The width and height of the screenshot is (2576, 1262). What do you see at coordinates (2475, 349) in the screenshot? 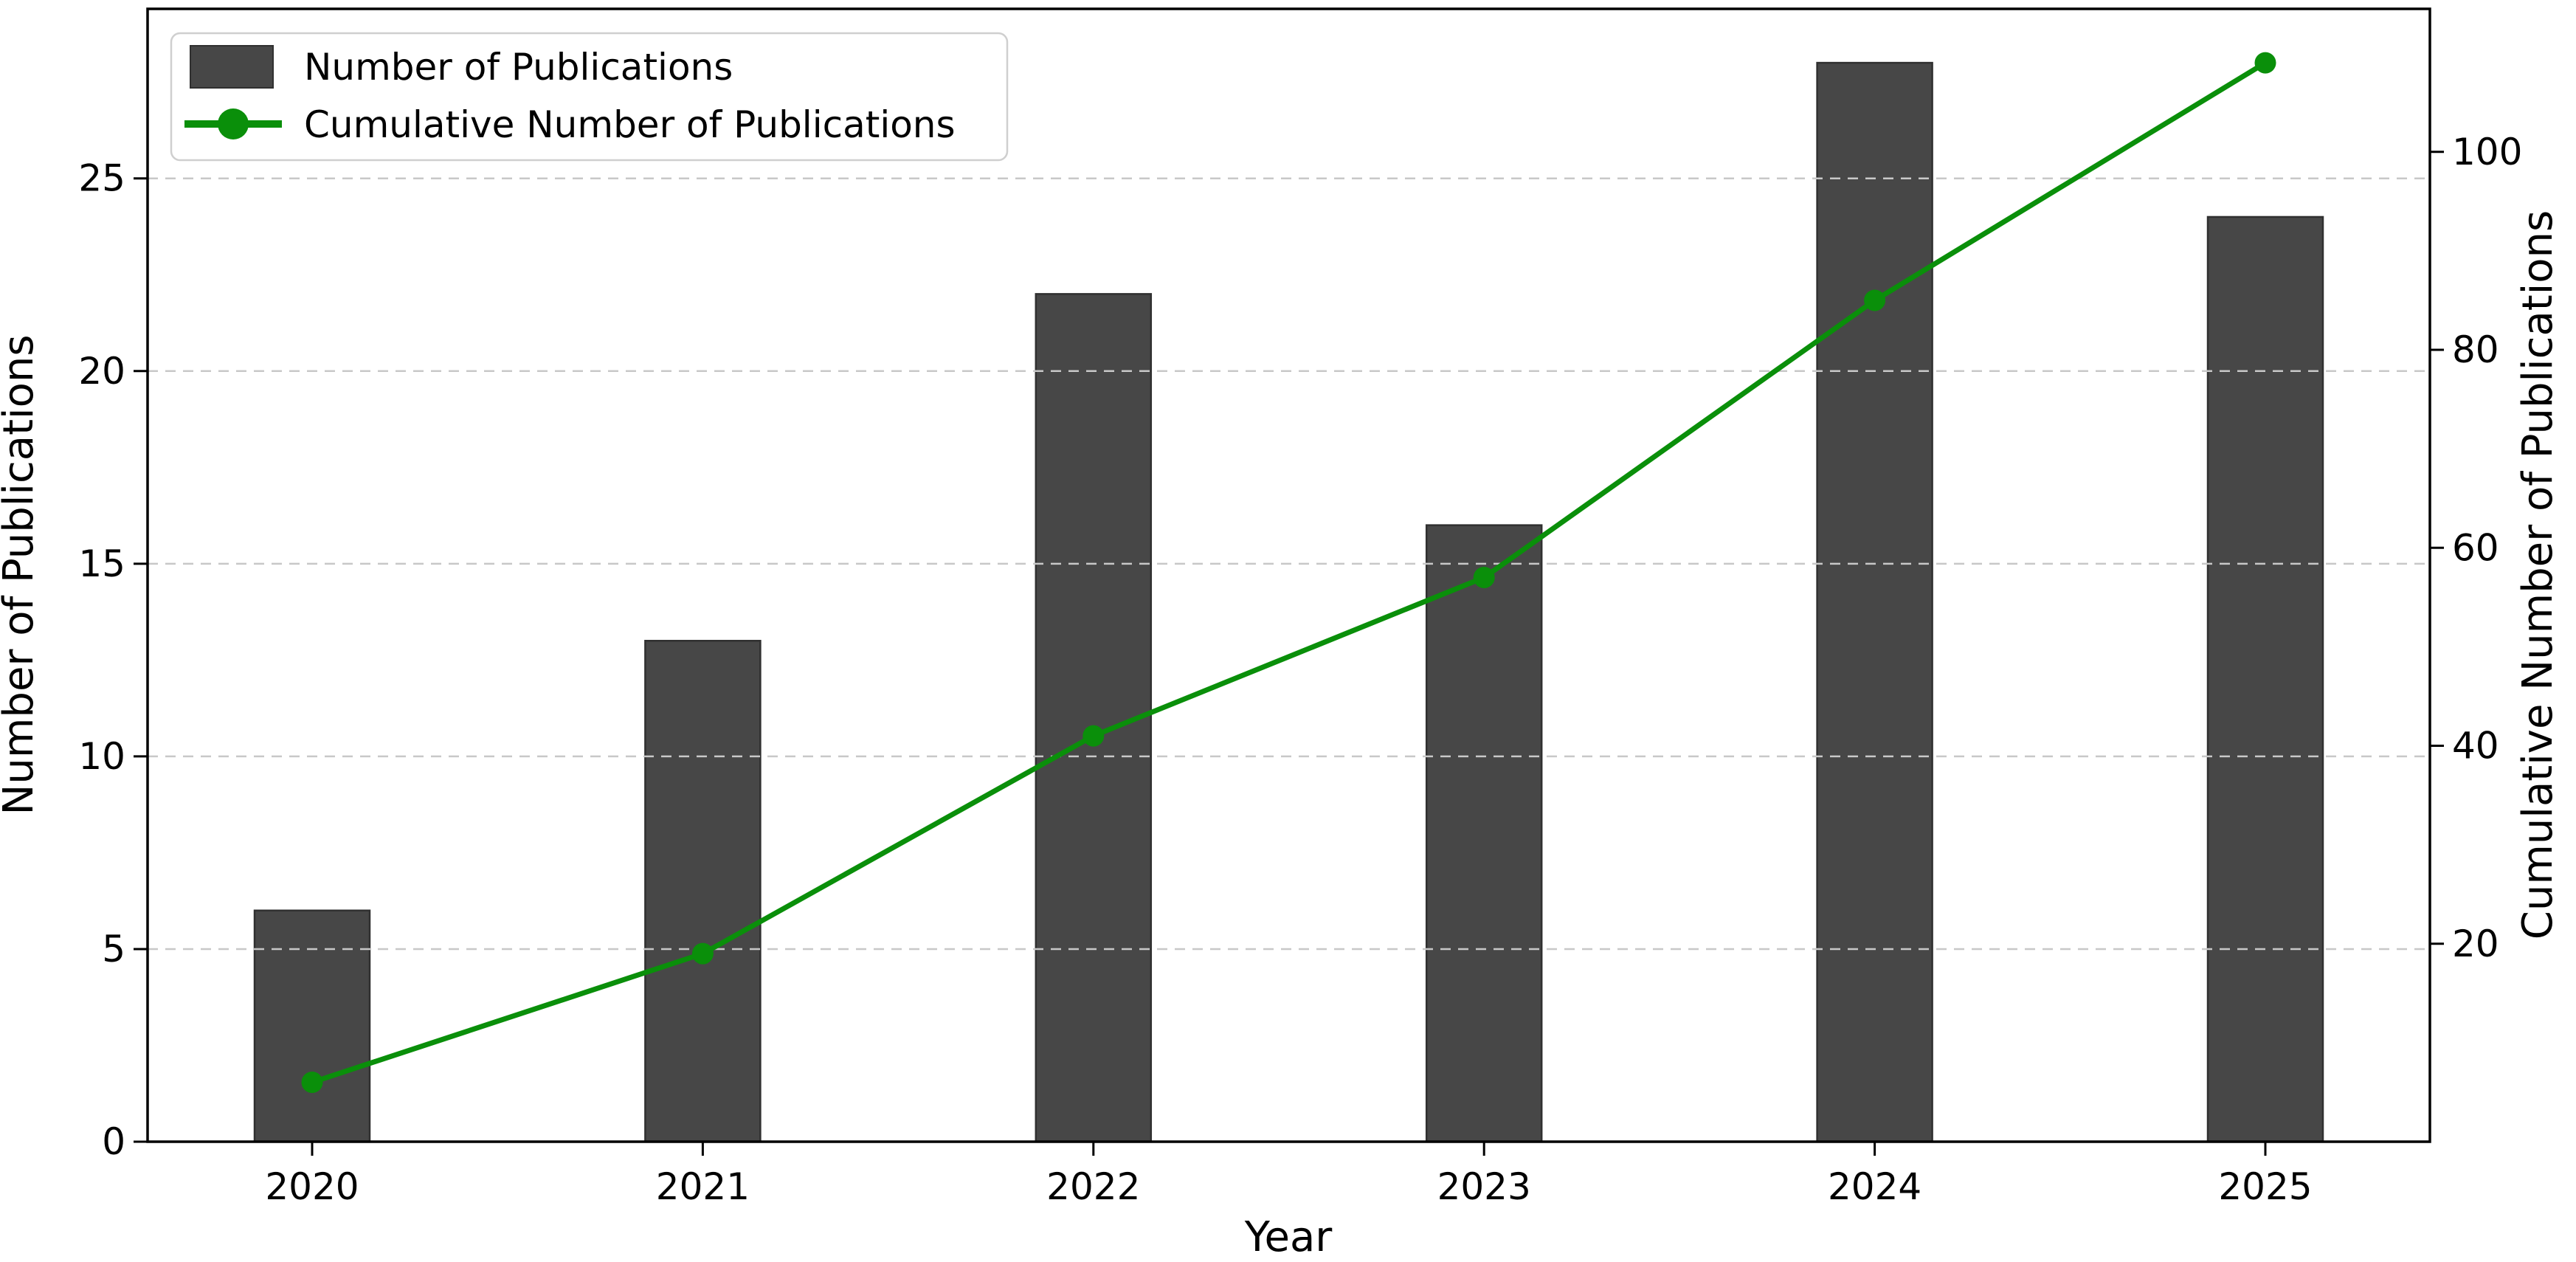
I see `right-tick-label-80: 80` at bounding box center [2475, 349].